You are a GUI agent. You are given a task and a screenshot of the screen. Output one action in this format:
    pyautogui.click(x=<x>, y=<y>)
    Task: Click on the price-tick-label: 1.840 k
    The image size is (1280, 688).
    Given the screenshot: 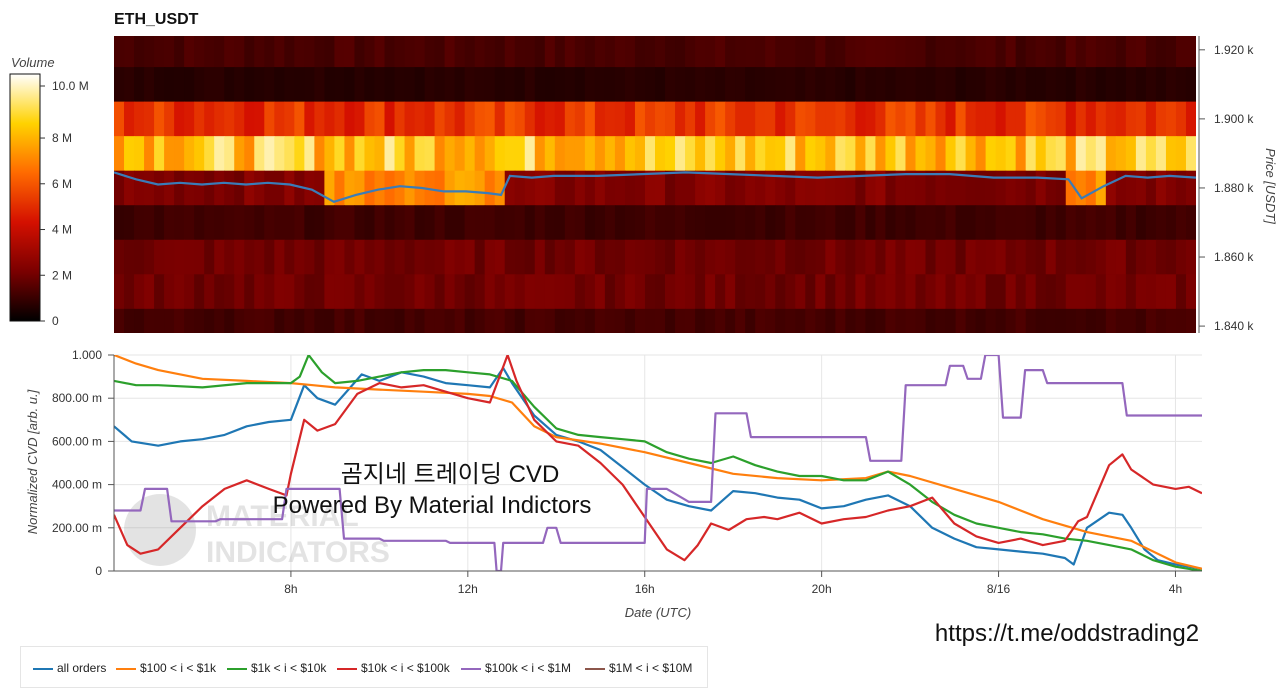 What is the action you would take?
    pyautogui.click(x=1234, y=326)
    